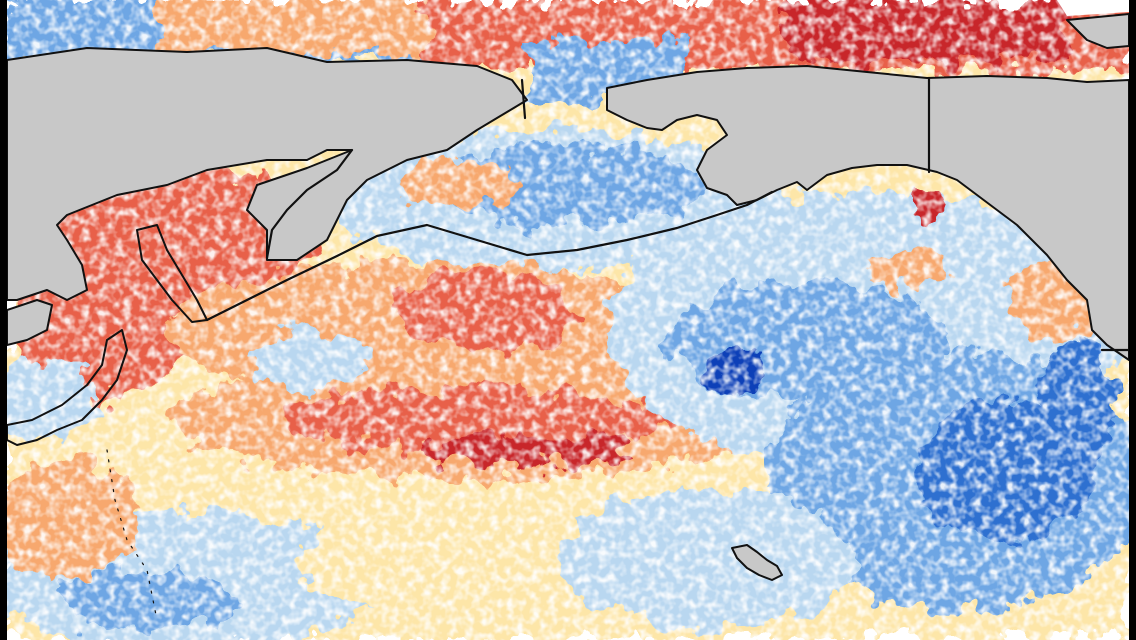 The height and width of the screenshot is (640, 1136). What do you see at coordinates (1132, 320) in the screenshot?
I see `letterbox-right` at bounding box center [1132, 320].